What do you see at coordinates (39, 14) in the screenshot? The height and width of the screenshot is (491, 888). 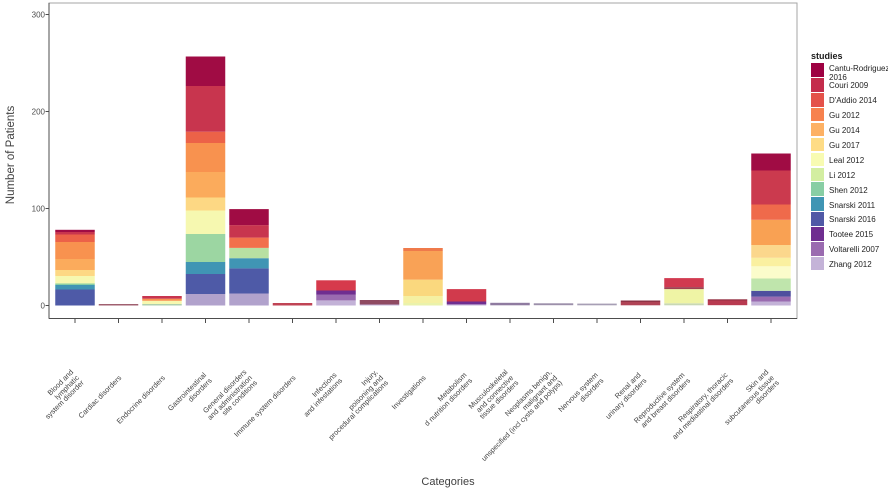 I see `svg-text: 300` at bounding box center [39, 14].